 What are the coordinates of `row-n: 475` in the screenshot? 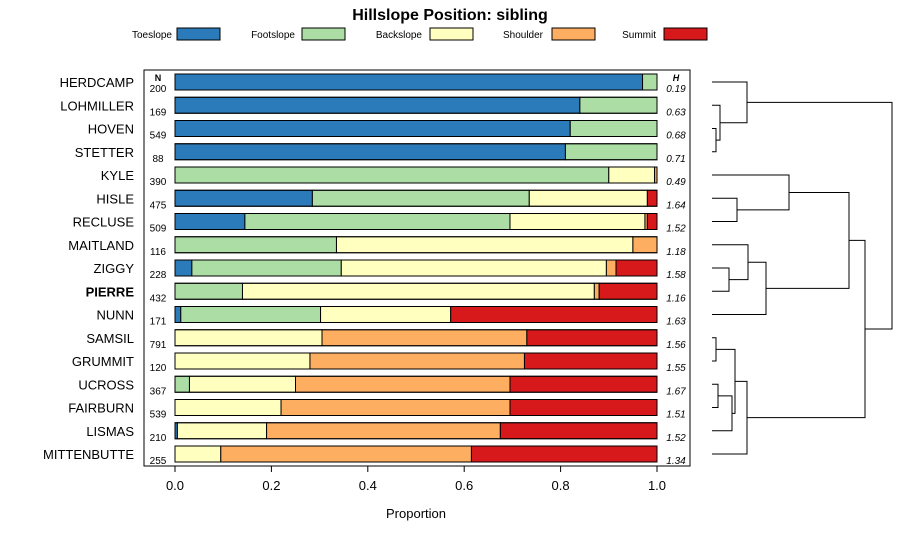 It's located at (158, 205).